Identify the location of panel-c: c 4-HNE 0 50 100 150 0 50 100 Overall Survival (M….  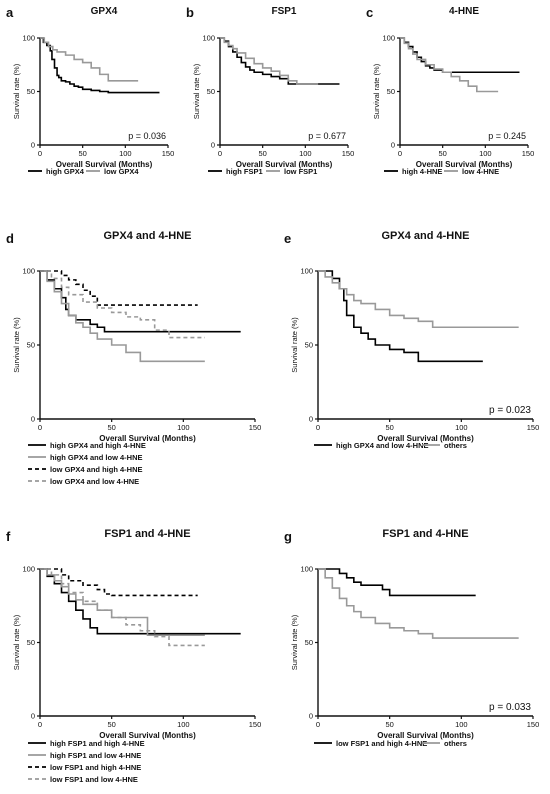
(450, 90).